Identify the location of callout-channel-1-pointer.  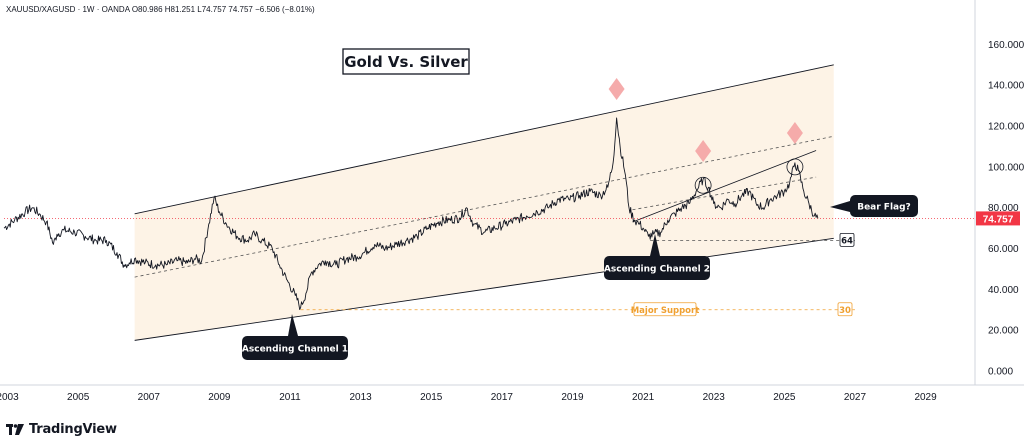
(293, 325).